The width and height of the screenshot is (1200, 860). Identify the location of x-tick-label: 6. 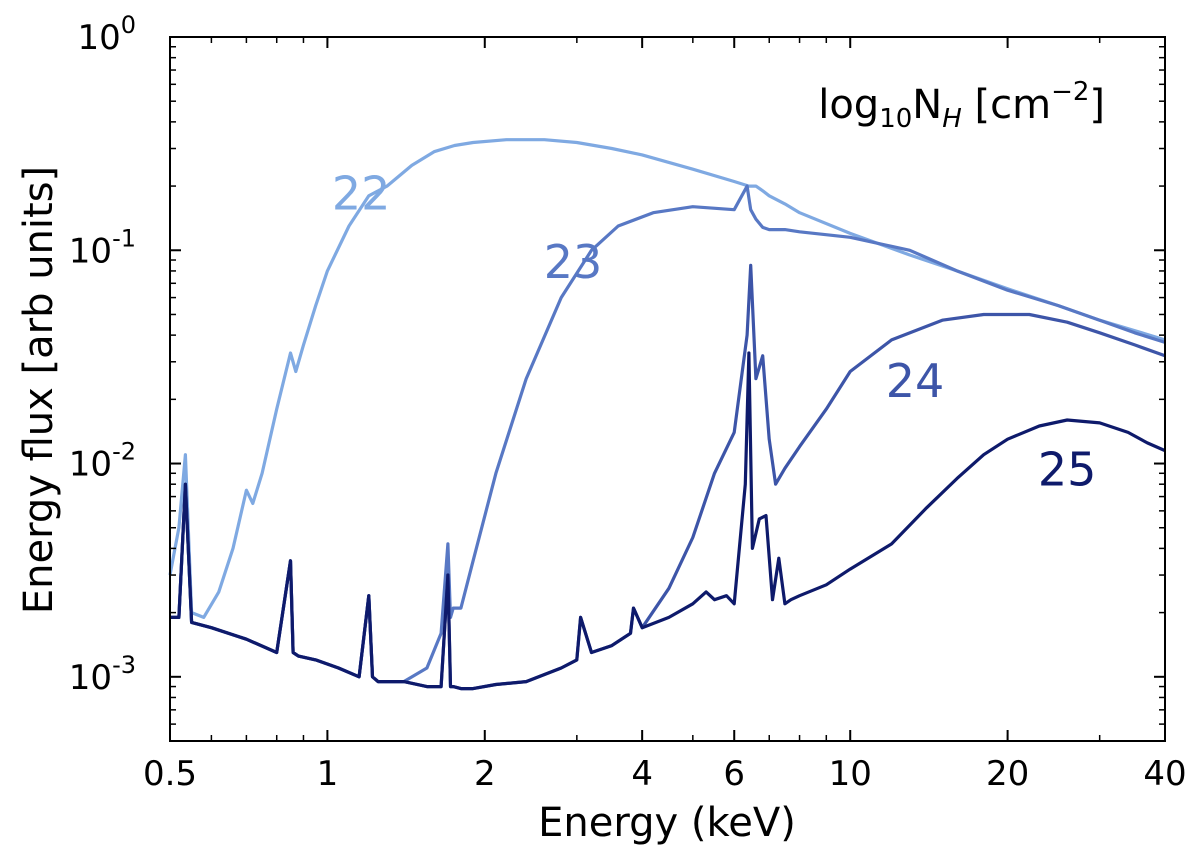
(734, 774).